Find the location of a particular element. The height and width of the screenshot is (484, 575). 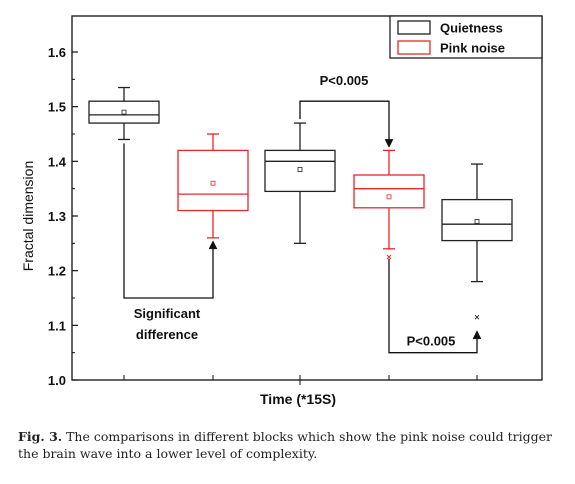

arrow-down-icon is located at coordinates (389, 143).